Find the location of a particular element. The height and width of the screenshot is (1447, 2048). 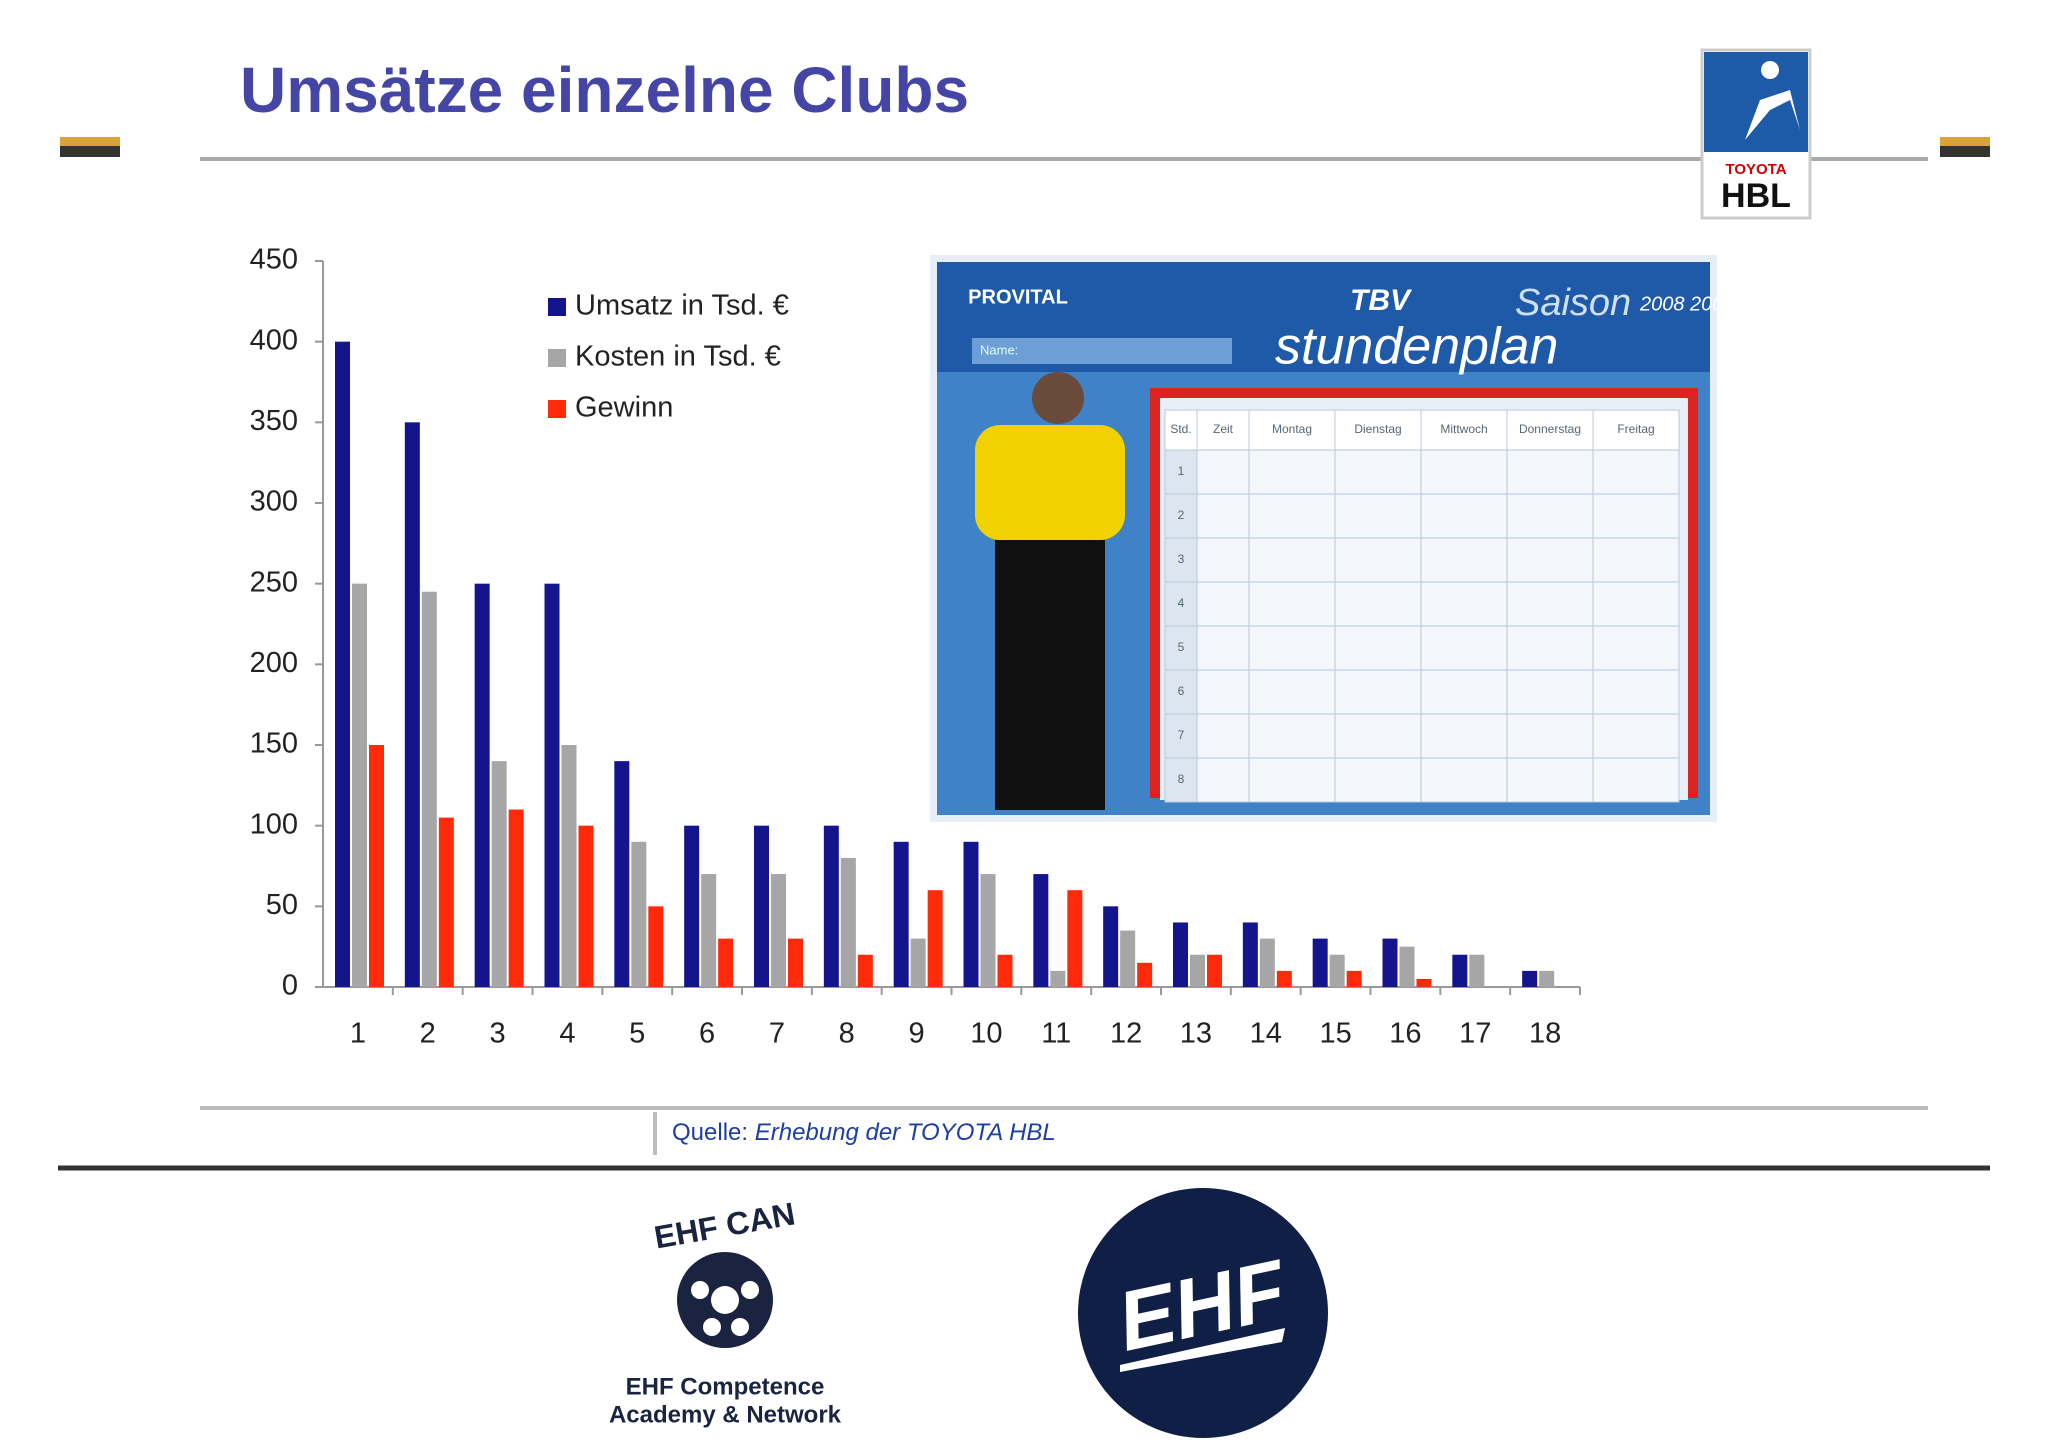

table-header: Freitag is located at coordinates (1635, 429).